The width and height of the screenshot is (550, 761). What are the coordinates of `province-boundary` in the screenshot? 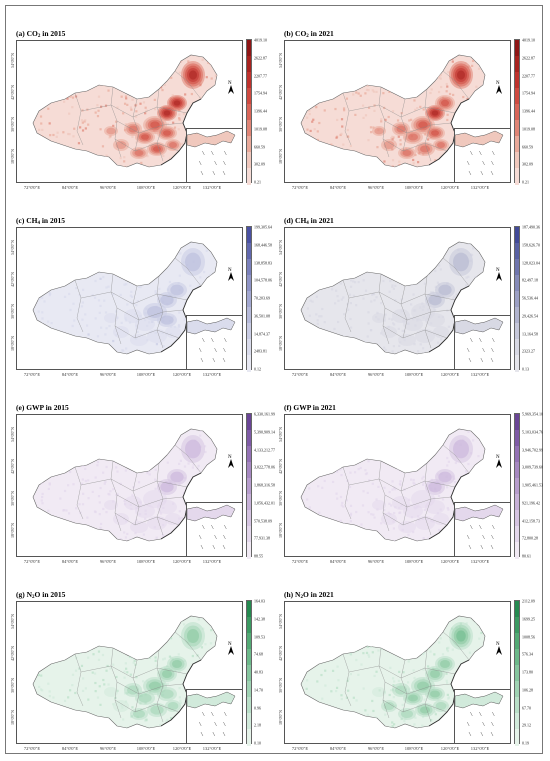 It's located at (456, 646).